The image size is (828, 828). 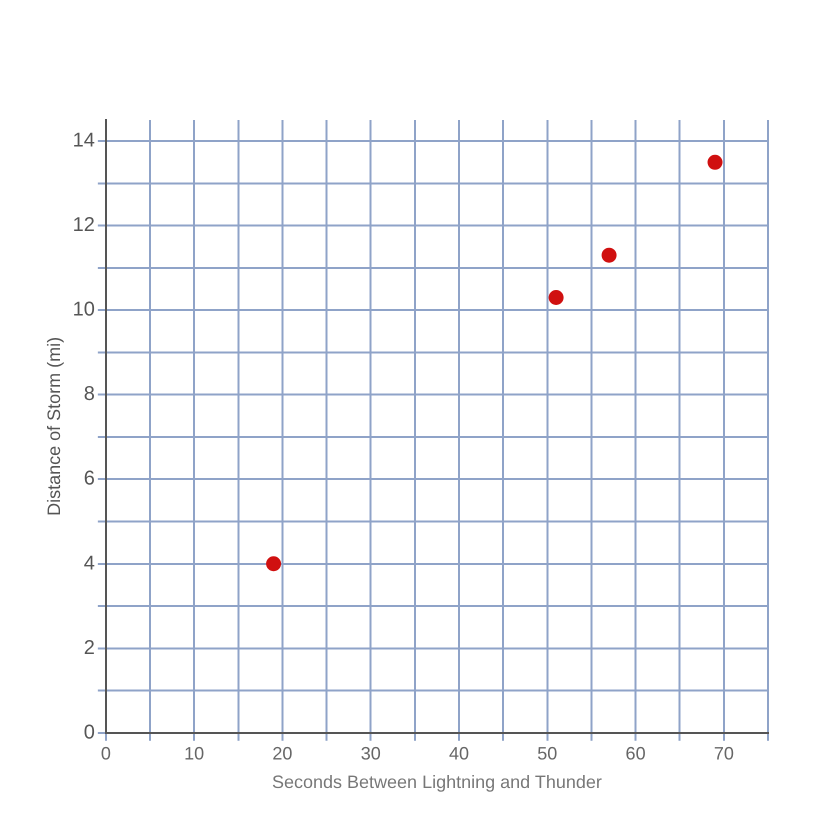 What do you see at coordinates (83, 141) in the screenshot?
I see `y-tick-label: 14` at bounding box center [83, 141].